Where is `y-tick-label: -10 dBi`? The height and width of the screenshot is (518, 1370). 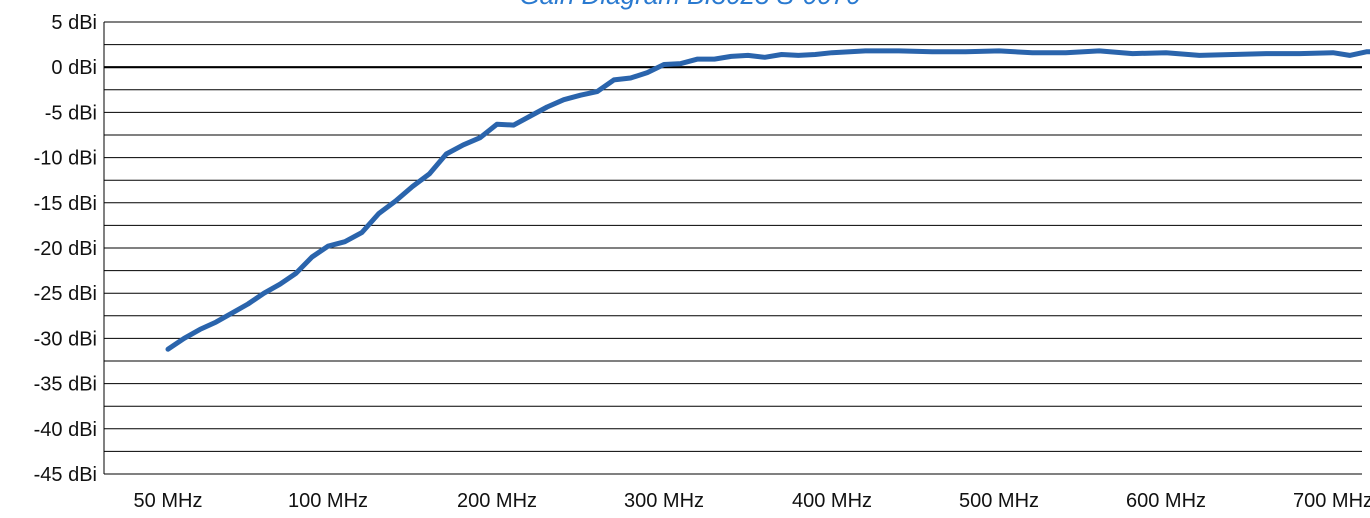
y-tick-label: -10 dBi is located at coordinates (65, 159).